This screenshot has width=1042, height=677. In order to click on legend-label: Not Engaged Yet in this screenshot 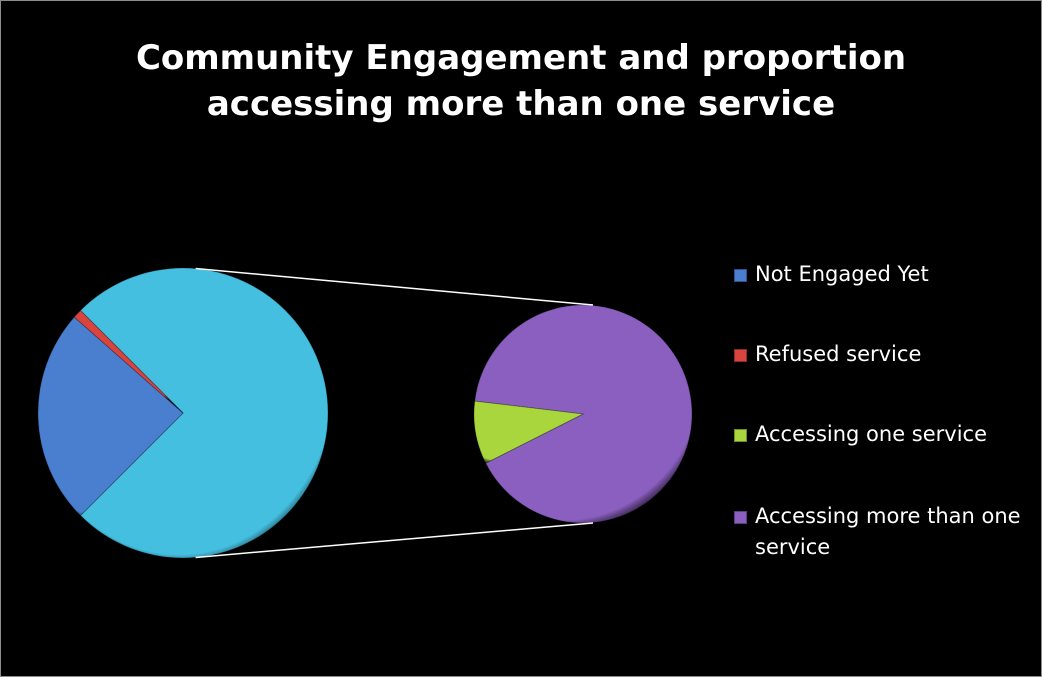, I will do `click(842, 274)`.